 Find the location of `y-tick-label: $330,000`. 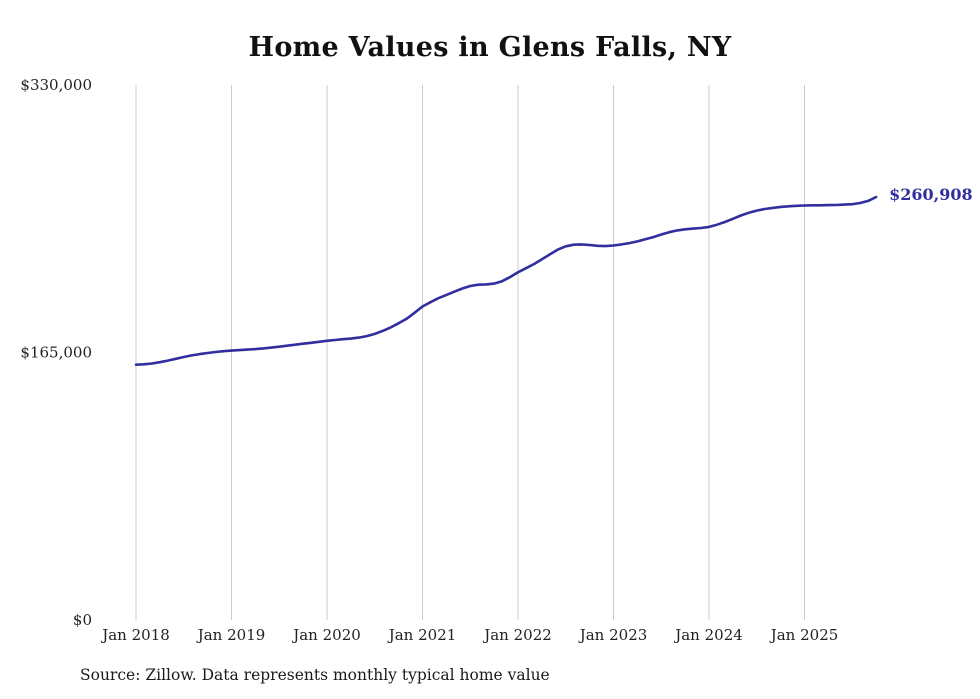

y-tick-label: $330,000 is located at coordinates (56, 85).